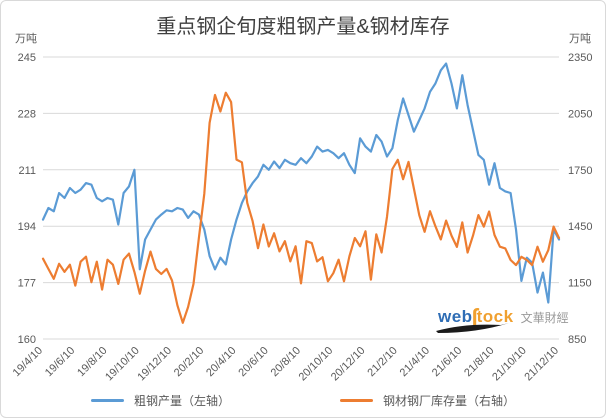 The image size is (606, 418). I want to click on left-axis-tick-label: 245, so click(27, 58).